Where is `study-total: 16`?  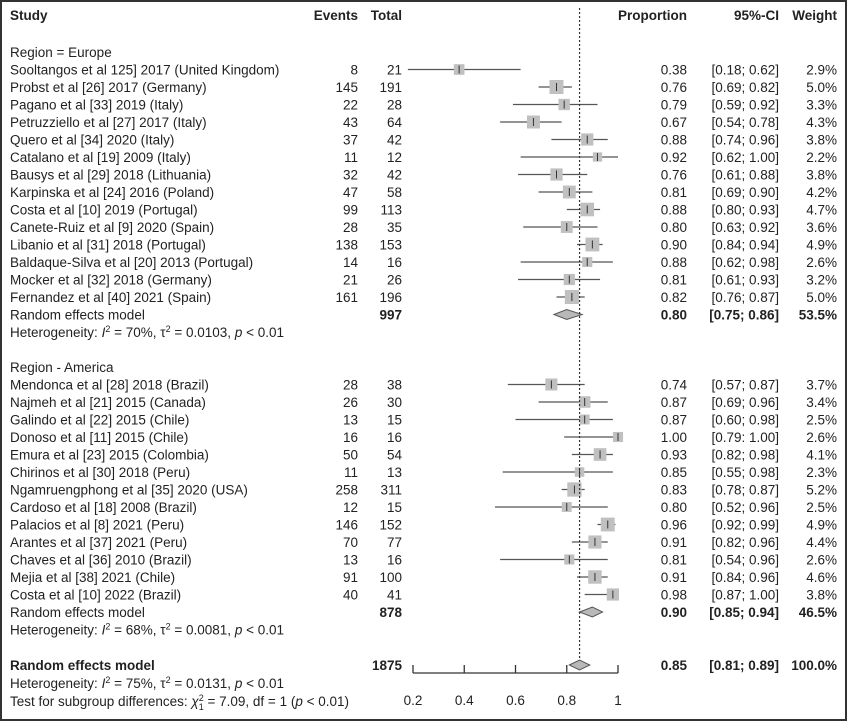 study-total: 16 is located at coordinates (394, 560).